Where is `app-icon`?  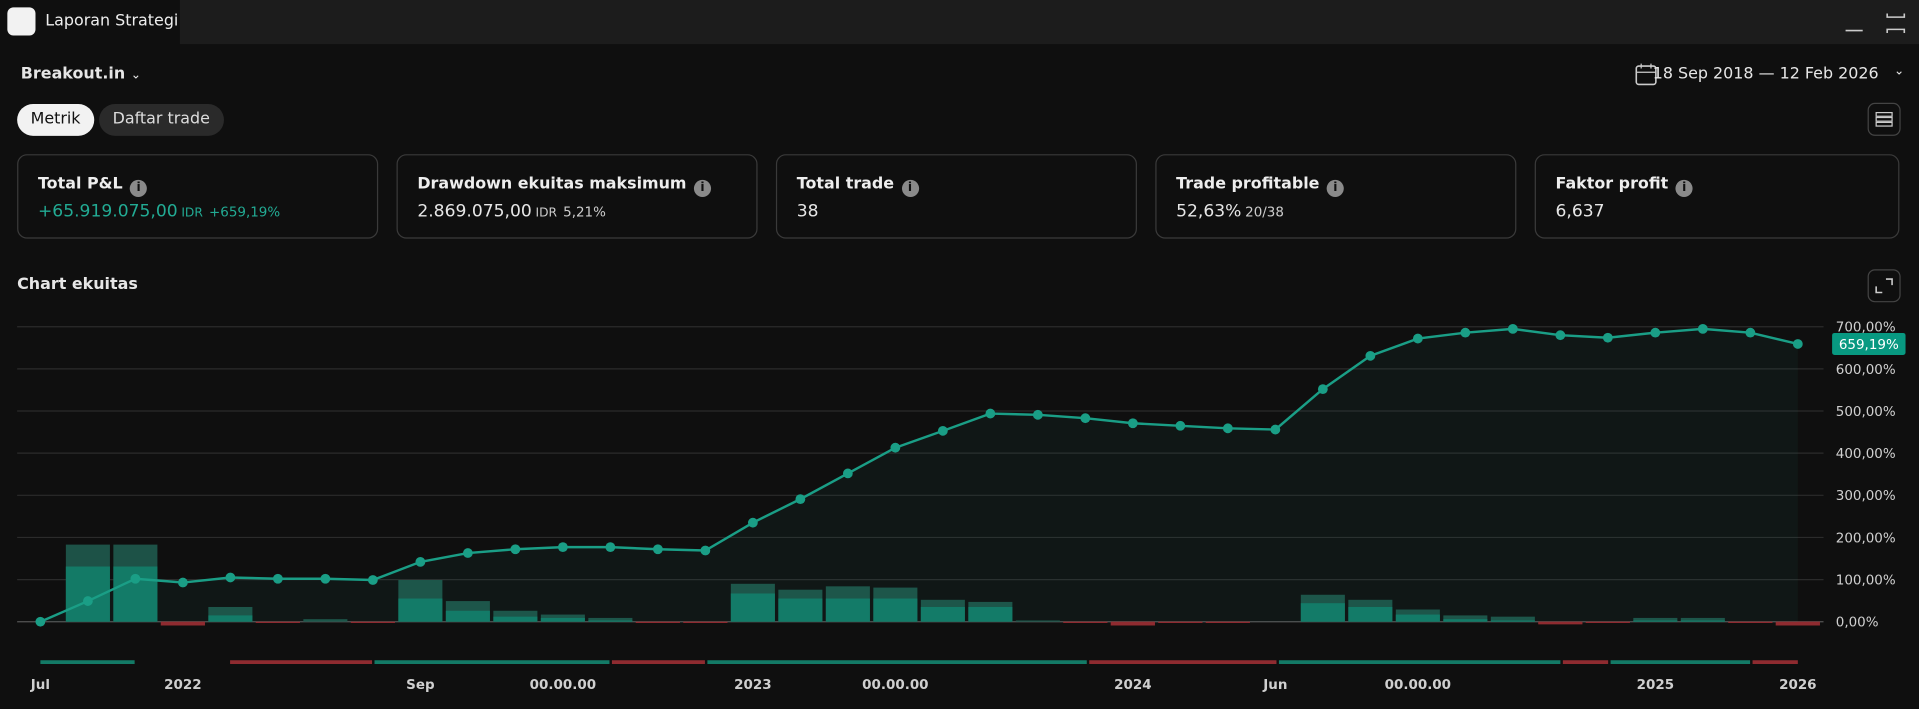
app-icon is located at coordinates (21, 21).